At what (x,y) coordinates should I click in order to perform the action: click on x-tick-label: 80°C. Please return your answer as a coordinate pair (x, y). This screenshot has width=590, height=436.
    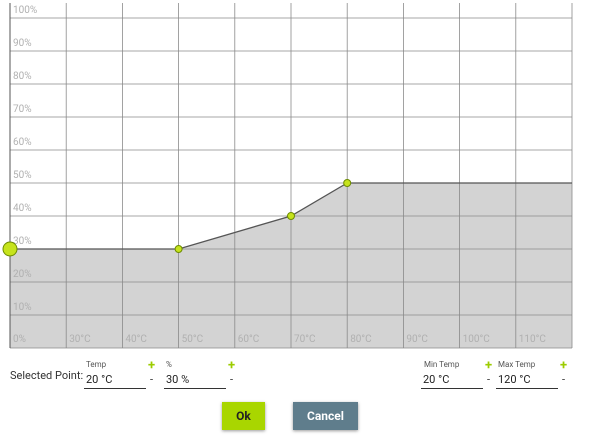
    Looking at the image, I should click on (361, 339).